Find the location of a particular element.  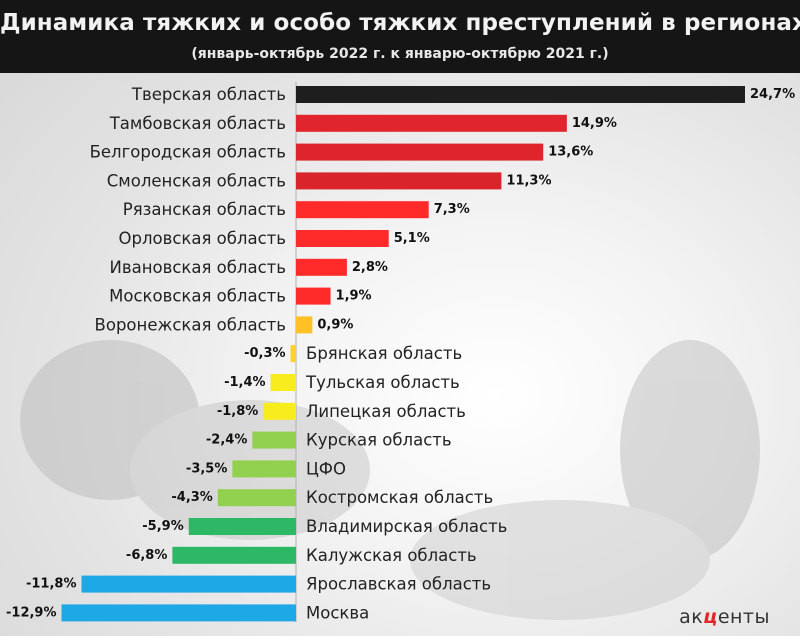

value-label: -12,9% is located at coordinates (31, 612).